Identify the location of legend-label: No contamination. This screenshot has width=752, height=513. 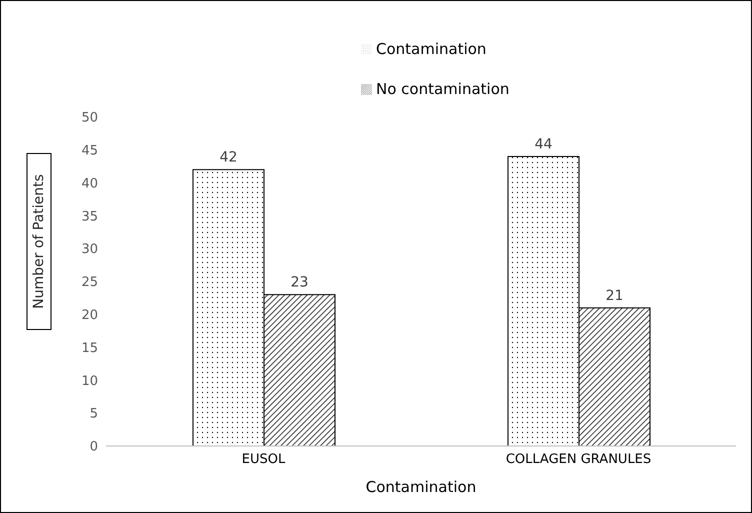
(443, 89).